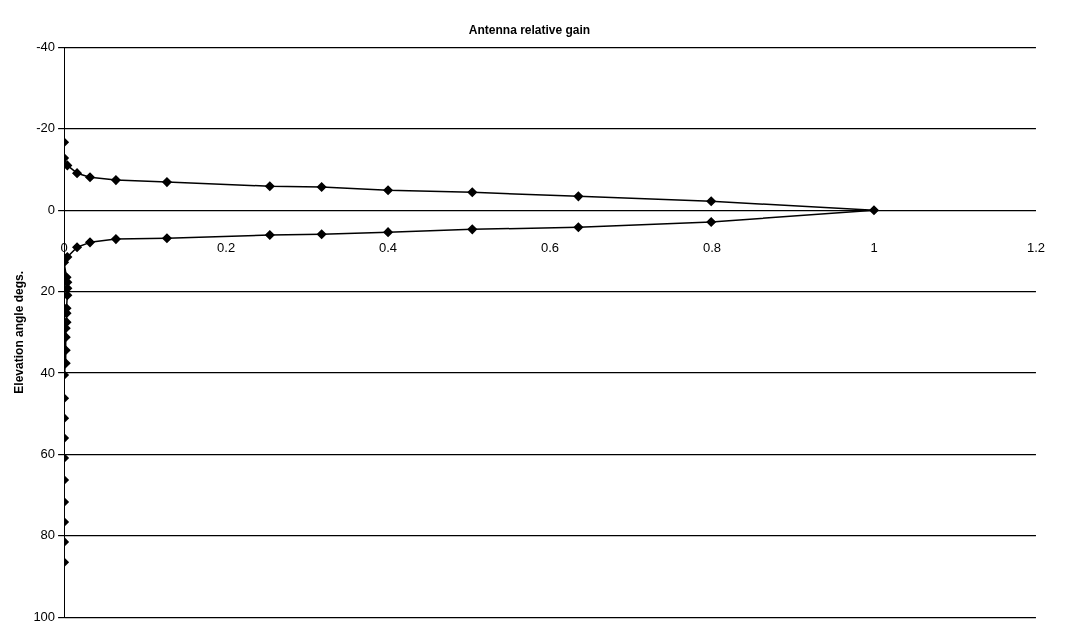 This screenshot has height=636, width=1079. Describe the element at coordinates (48, 535) in the screenshot. I see `y-tick-label: 80` at that location.